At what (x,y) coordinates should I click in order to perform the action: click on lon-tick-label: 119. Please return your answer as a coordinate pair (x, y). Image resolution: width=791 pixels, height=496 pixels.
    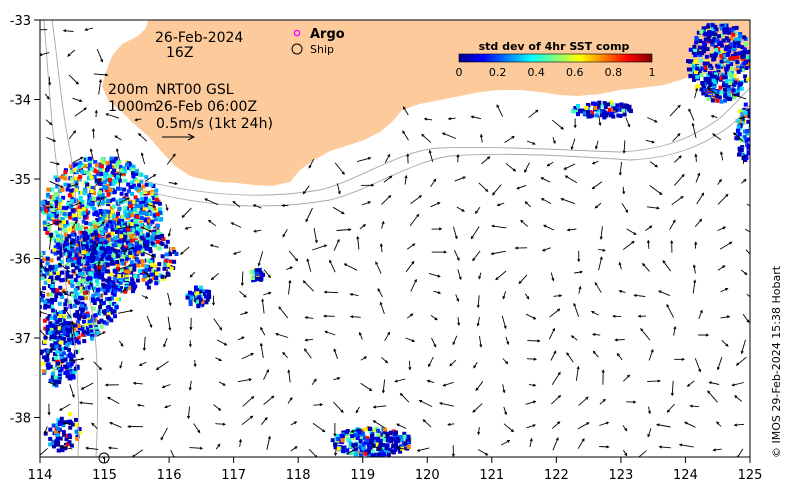
    Looking at the image, I should click on (362, 475).